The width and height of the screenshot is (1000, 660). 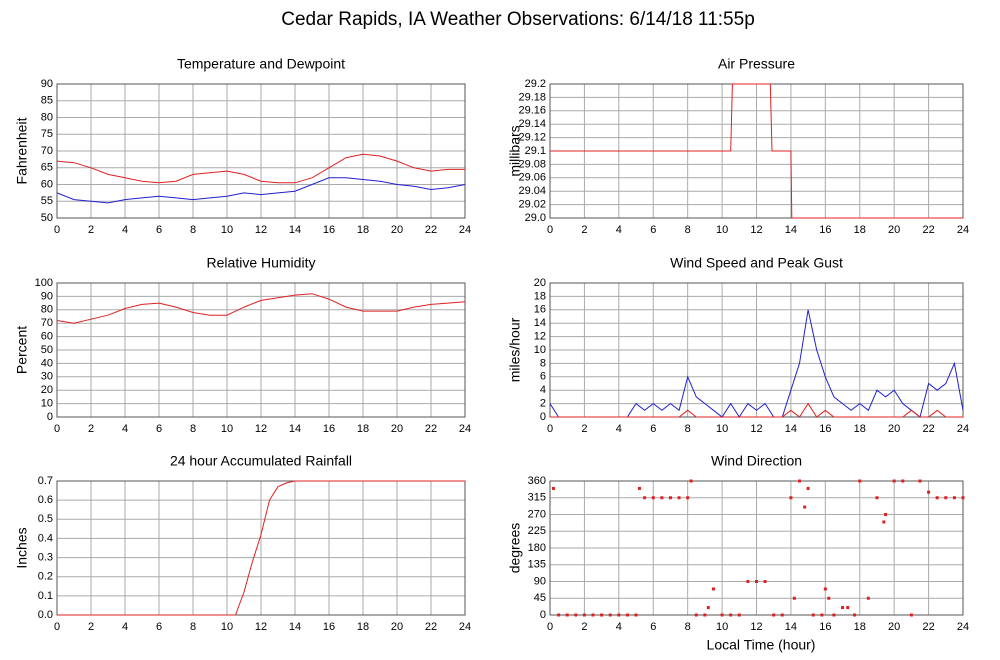 I want to click on panel-title: Wind Direction, so click(x=756, y=461).